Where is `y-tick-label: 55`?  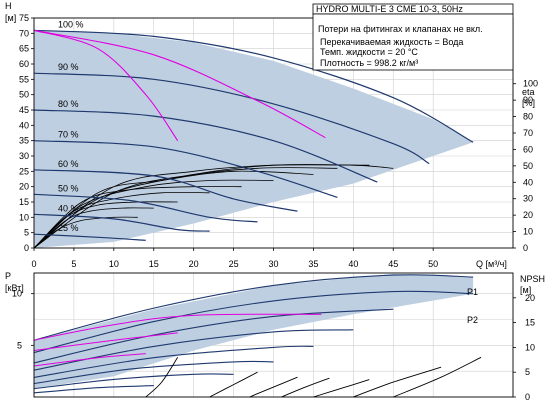 y-tick-label: 55 is located at coordinates (24, 79).